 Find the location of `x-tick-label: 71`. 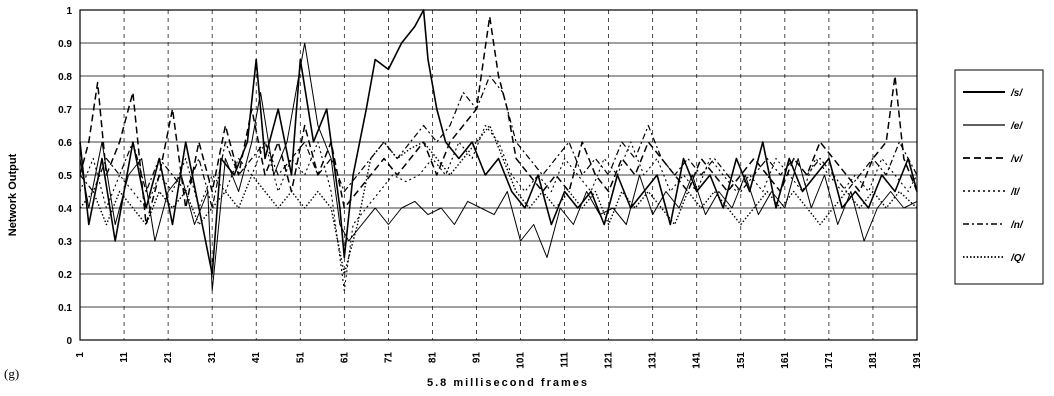

x-tick-label: 71 is located at coordinates (388, 358).